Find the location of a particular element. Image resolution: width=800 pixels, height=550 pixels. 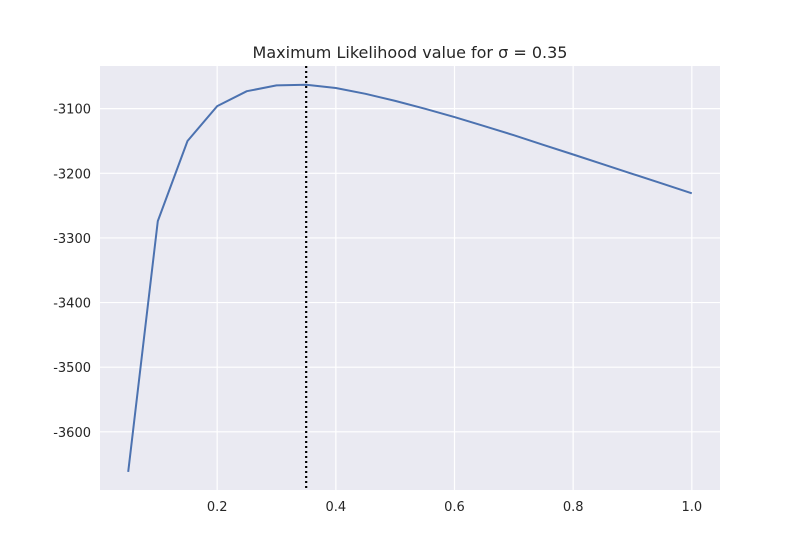

y-axis-ticks: -3600 -3500 -3400 -3300 -3200 -3100 is located at coordinates (72, 272).